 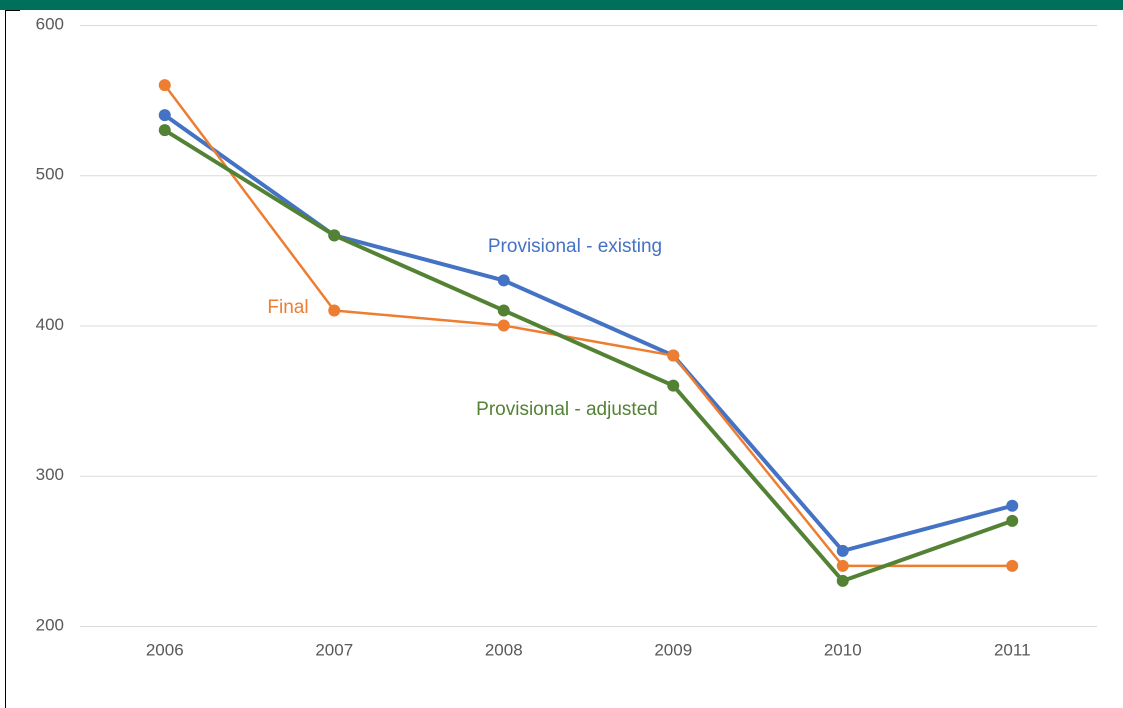 What do you see at coordinates (334, 649) in the screenshot?
I see `x-tick-label: 2007` at bounding box center [334, 649].